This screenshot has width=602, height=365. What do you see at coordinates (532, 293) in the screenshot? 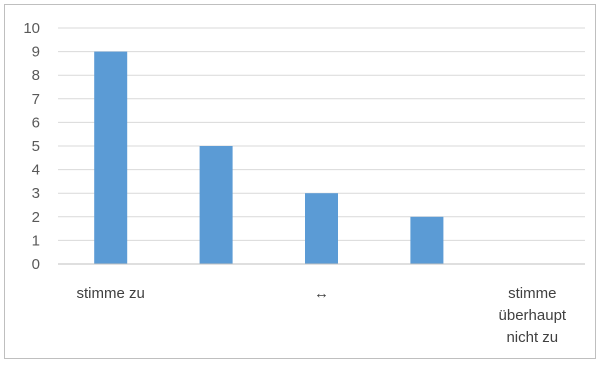
I see `x-category-label: stimme` at bounding box center [532, 293].